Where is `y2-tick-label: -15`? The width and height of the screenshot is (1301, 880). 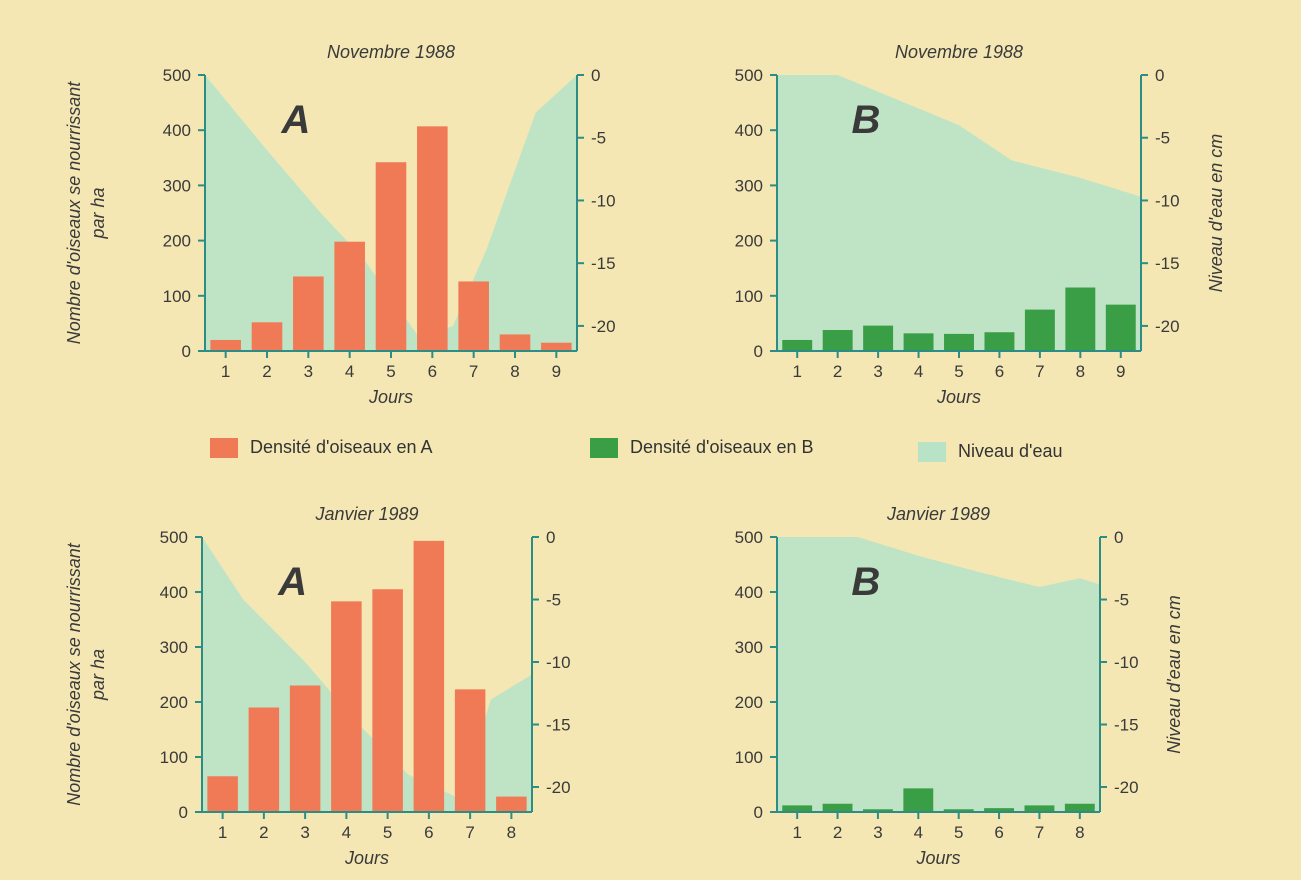
y2-tick-label: -15 is located at coordinates (603, 263).